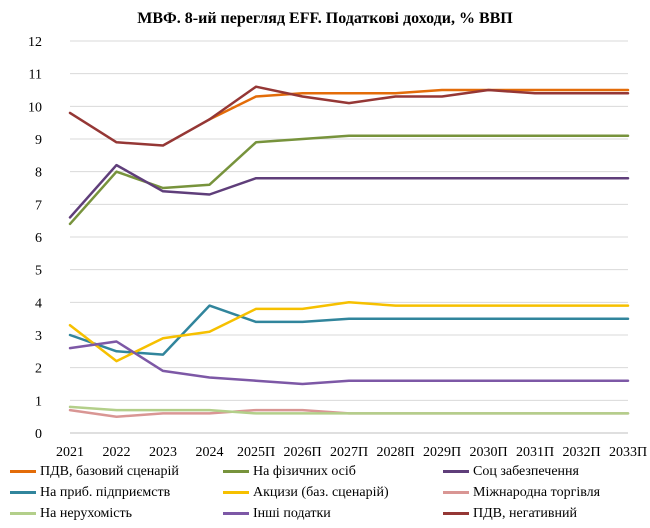  I want to click on y-tick-label: 2, so click(38, 369).